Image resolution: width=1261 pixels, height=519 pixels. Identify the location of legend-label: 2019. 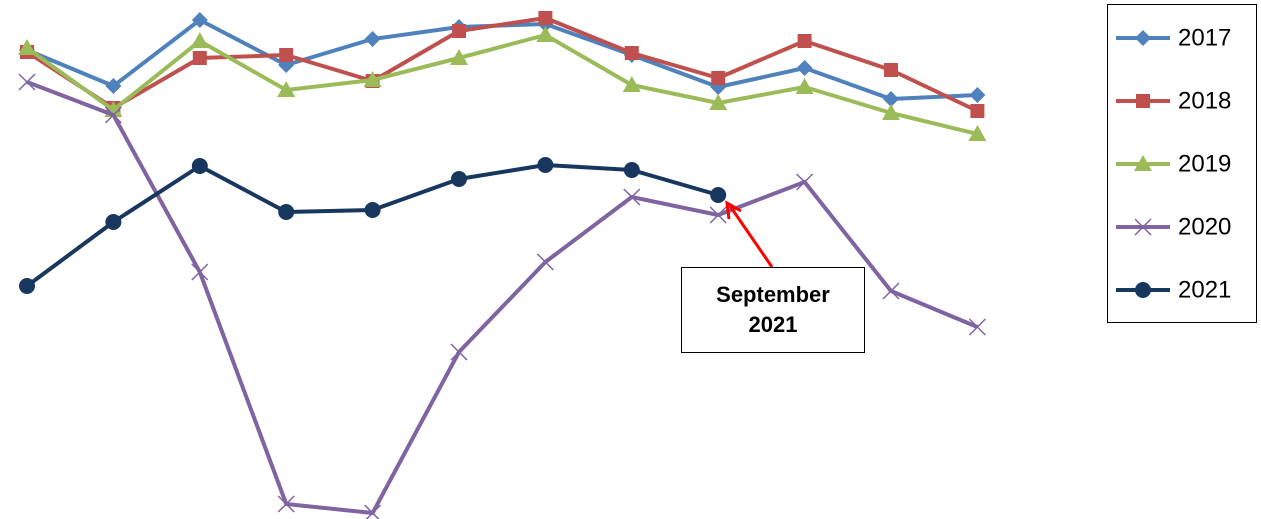
(1204, 163).